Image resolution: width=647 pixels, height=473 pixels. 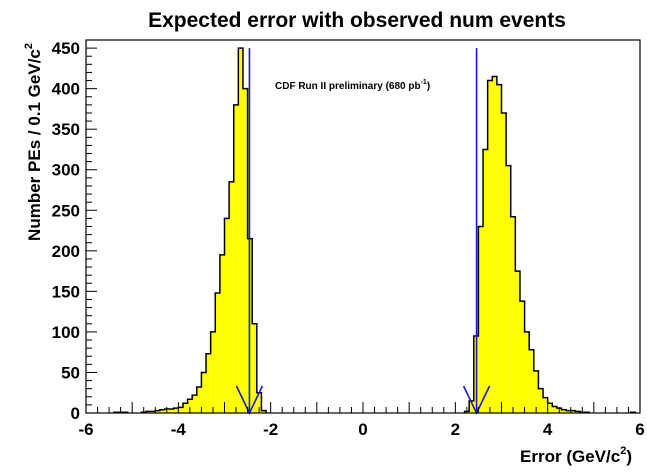 I want to click on y-tick-label: 50, so click(x=70, y=372).